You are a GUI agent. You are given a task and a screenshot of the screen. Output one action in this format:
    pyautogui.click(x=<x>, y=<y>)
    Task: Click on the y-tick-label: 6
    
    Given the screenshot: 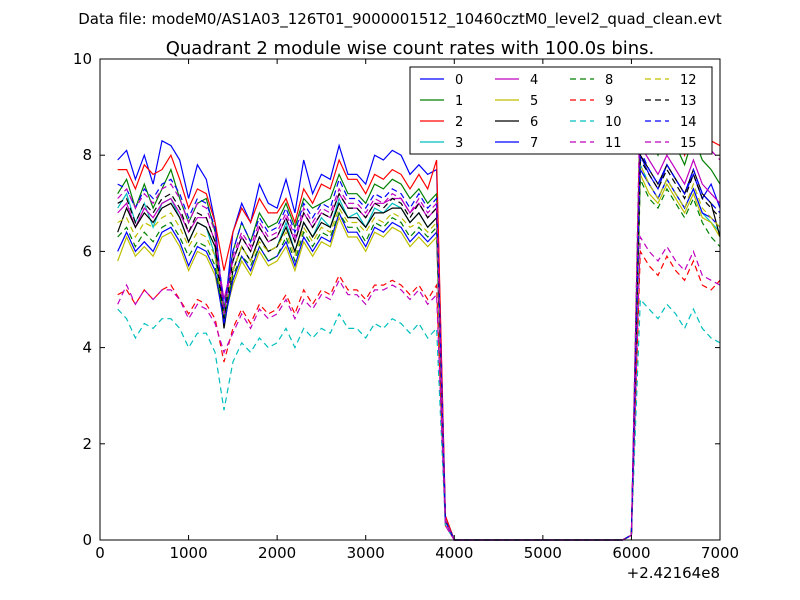 What is the action you would take?
    pyautogui.click(x=87, y=251)
    